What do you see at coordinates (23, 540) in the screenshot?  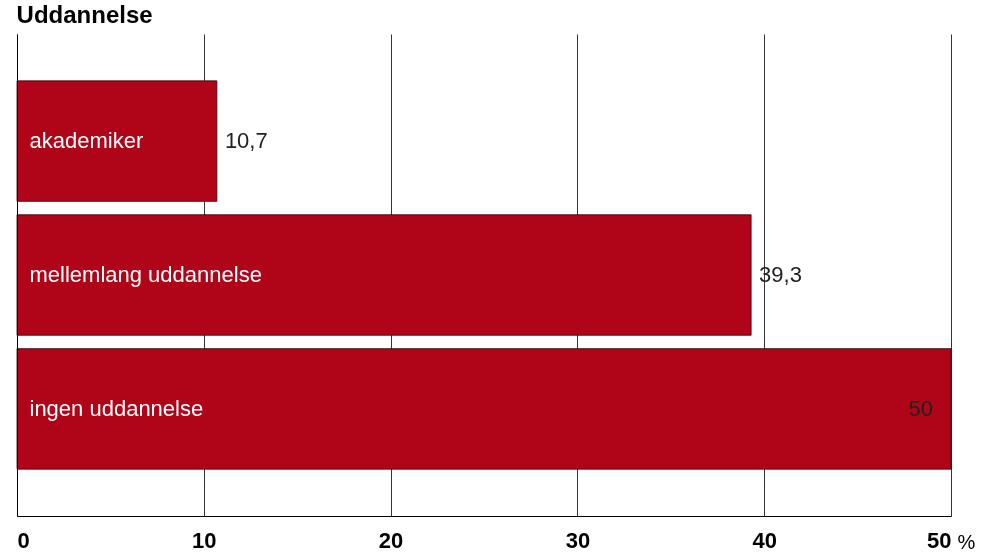 I see `x-tick-label: 0` at bounding box center [23, 540].